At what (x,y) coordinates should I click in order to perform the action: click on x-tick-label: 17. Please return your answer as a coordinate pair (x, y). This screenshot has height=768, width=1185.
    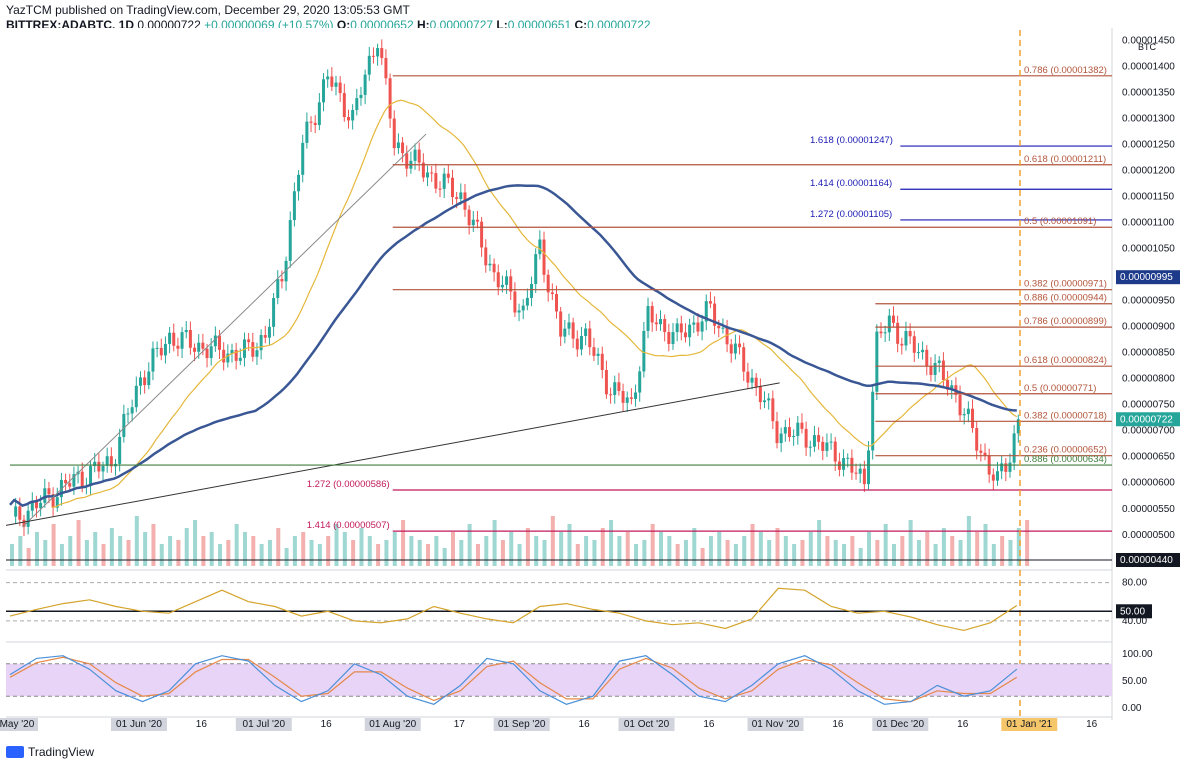
    Looking at the image, I should click on (460, 724).